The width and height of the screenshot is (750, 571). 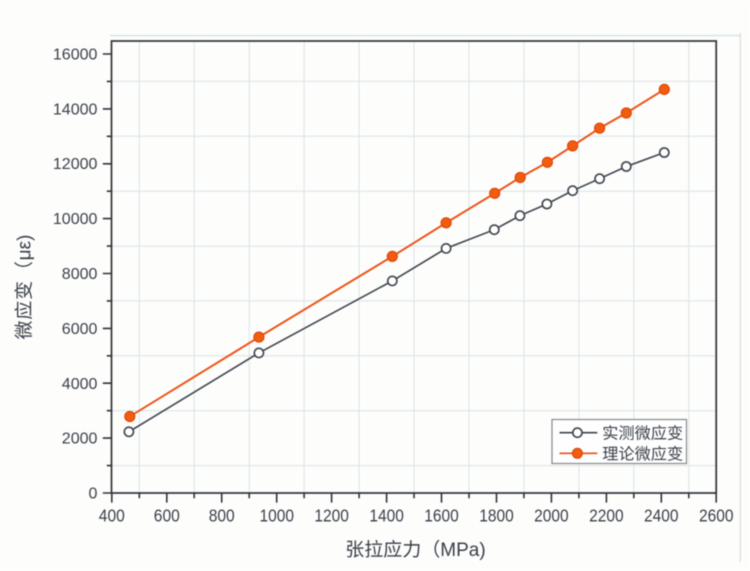 What do you see at coordinates (606, 516) in the screenshot?
I see `svg-text: 2200` at bounding box center [606, 516].